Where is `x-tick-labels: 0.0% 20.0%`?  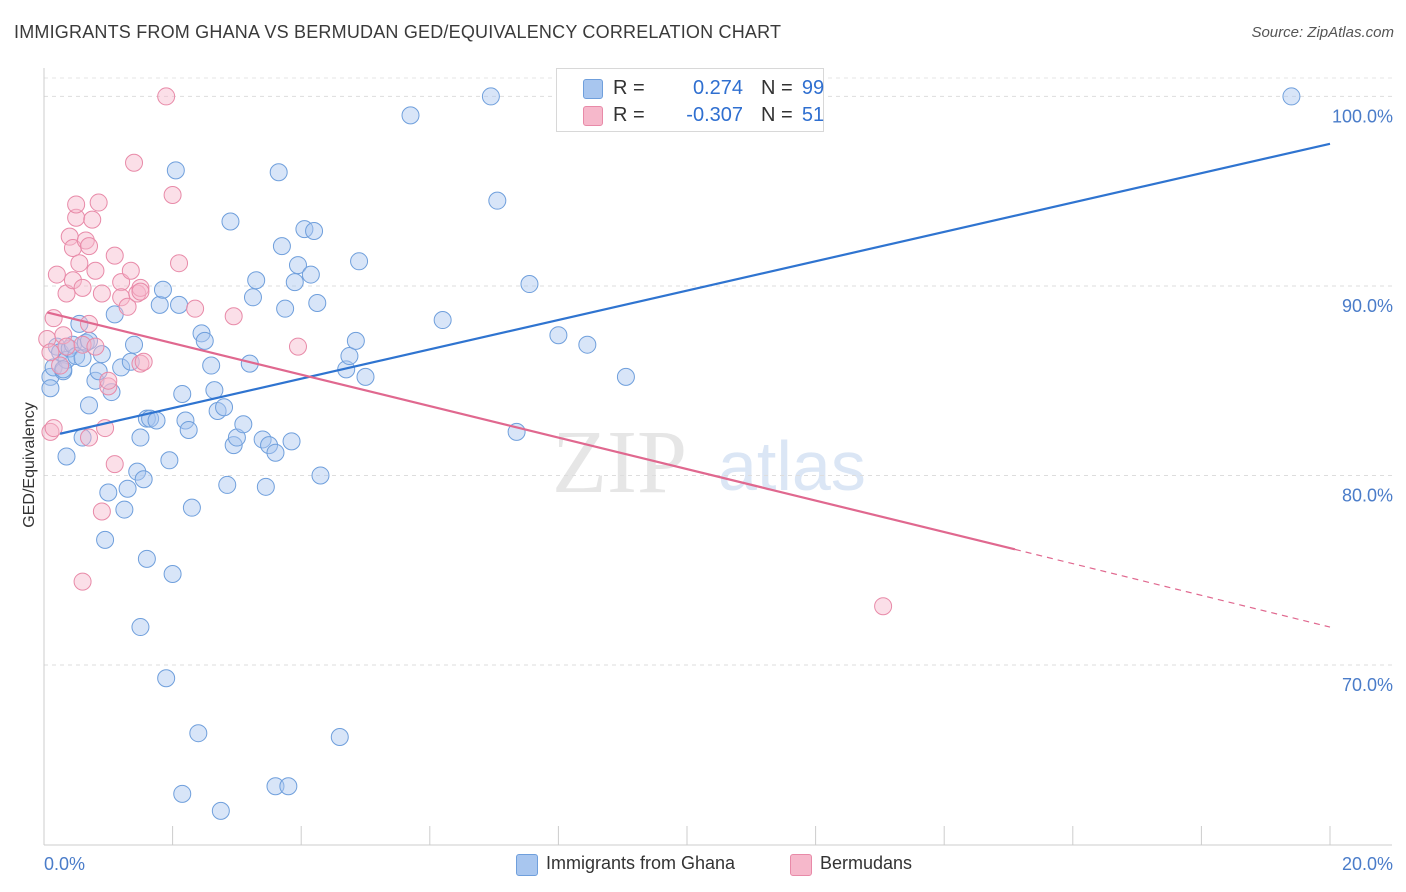 x-tick-labels: 0.0% 20.0% is located at coordinates (718, 864).